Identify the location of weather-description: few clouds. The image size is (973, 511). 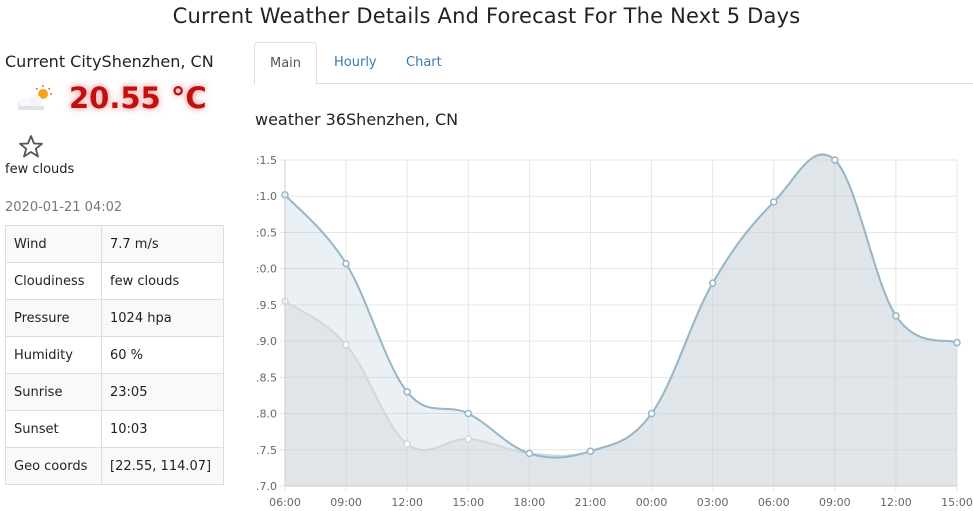
(40, 169).